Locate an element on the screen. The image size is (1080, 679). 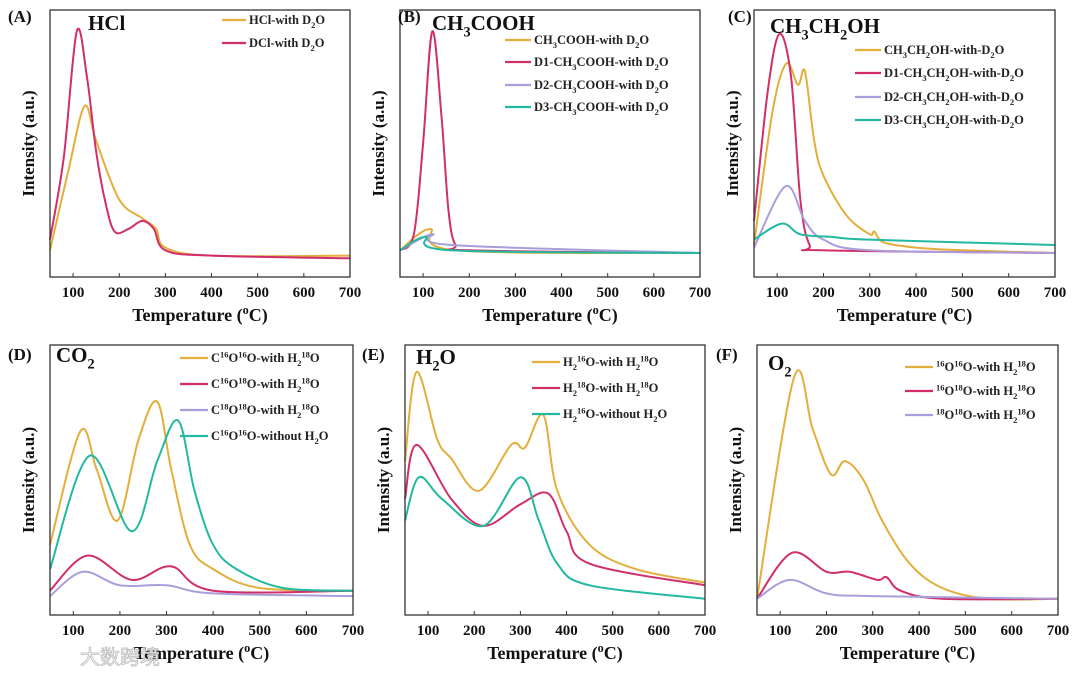
legend-label: HCl-with D2O is located at coordinates (287, 21).